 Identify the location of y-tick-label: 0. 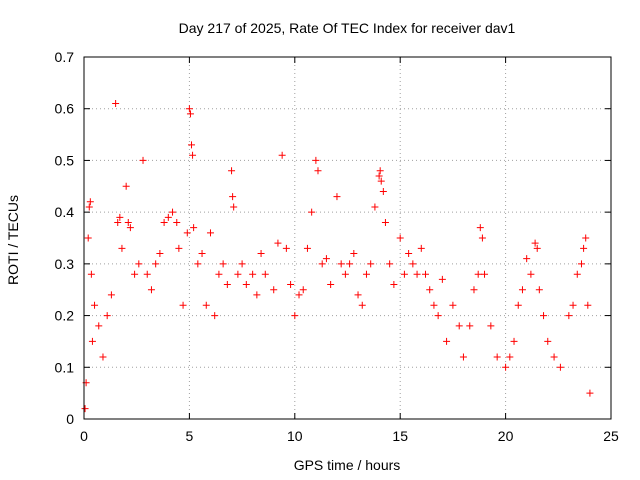
(70, 419).